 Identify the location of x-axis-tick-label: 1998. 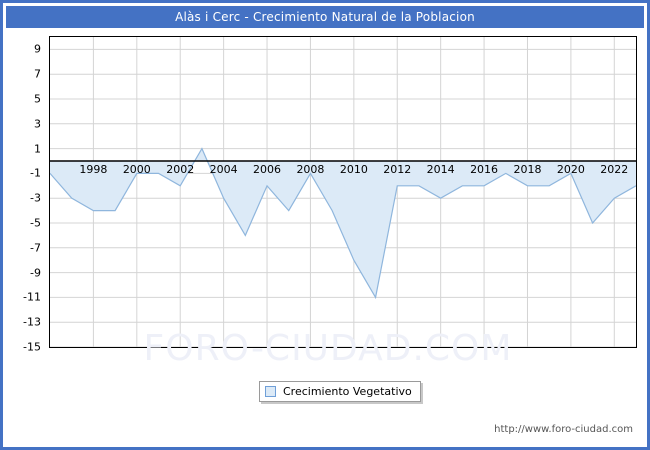
(93, 169).